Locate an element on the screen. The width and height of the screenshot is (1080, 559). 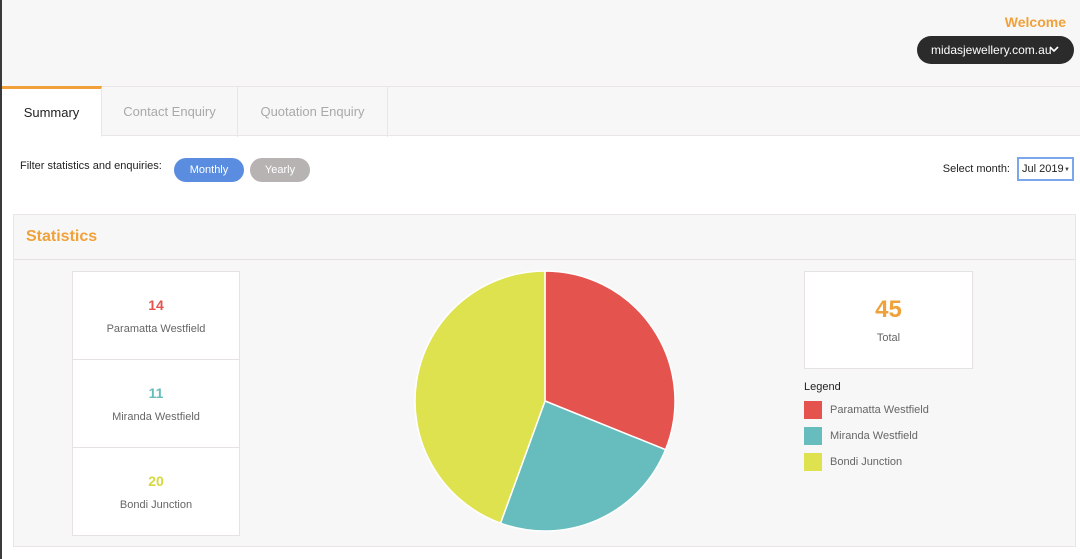
stat-card-bondi: 20 Bondi Junction is located at coordinates (156, 492).